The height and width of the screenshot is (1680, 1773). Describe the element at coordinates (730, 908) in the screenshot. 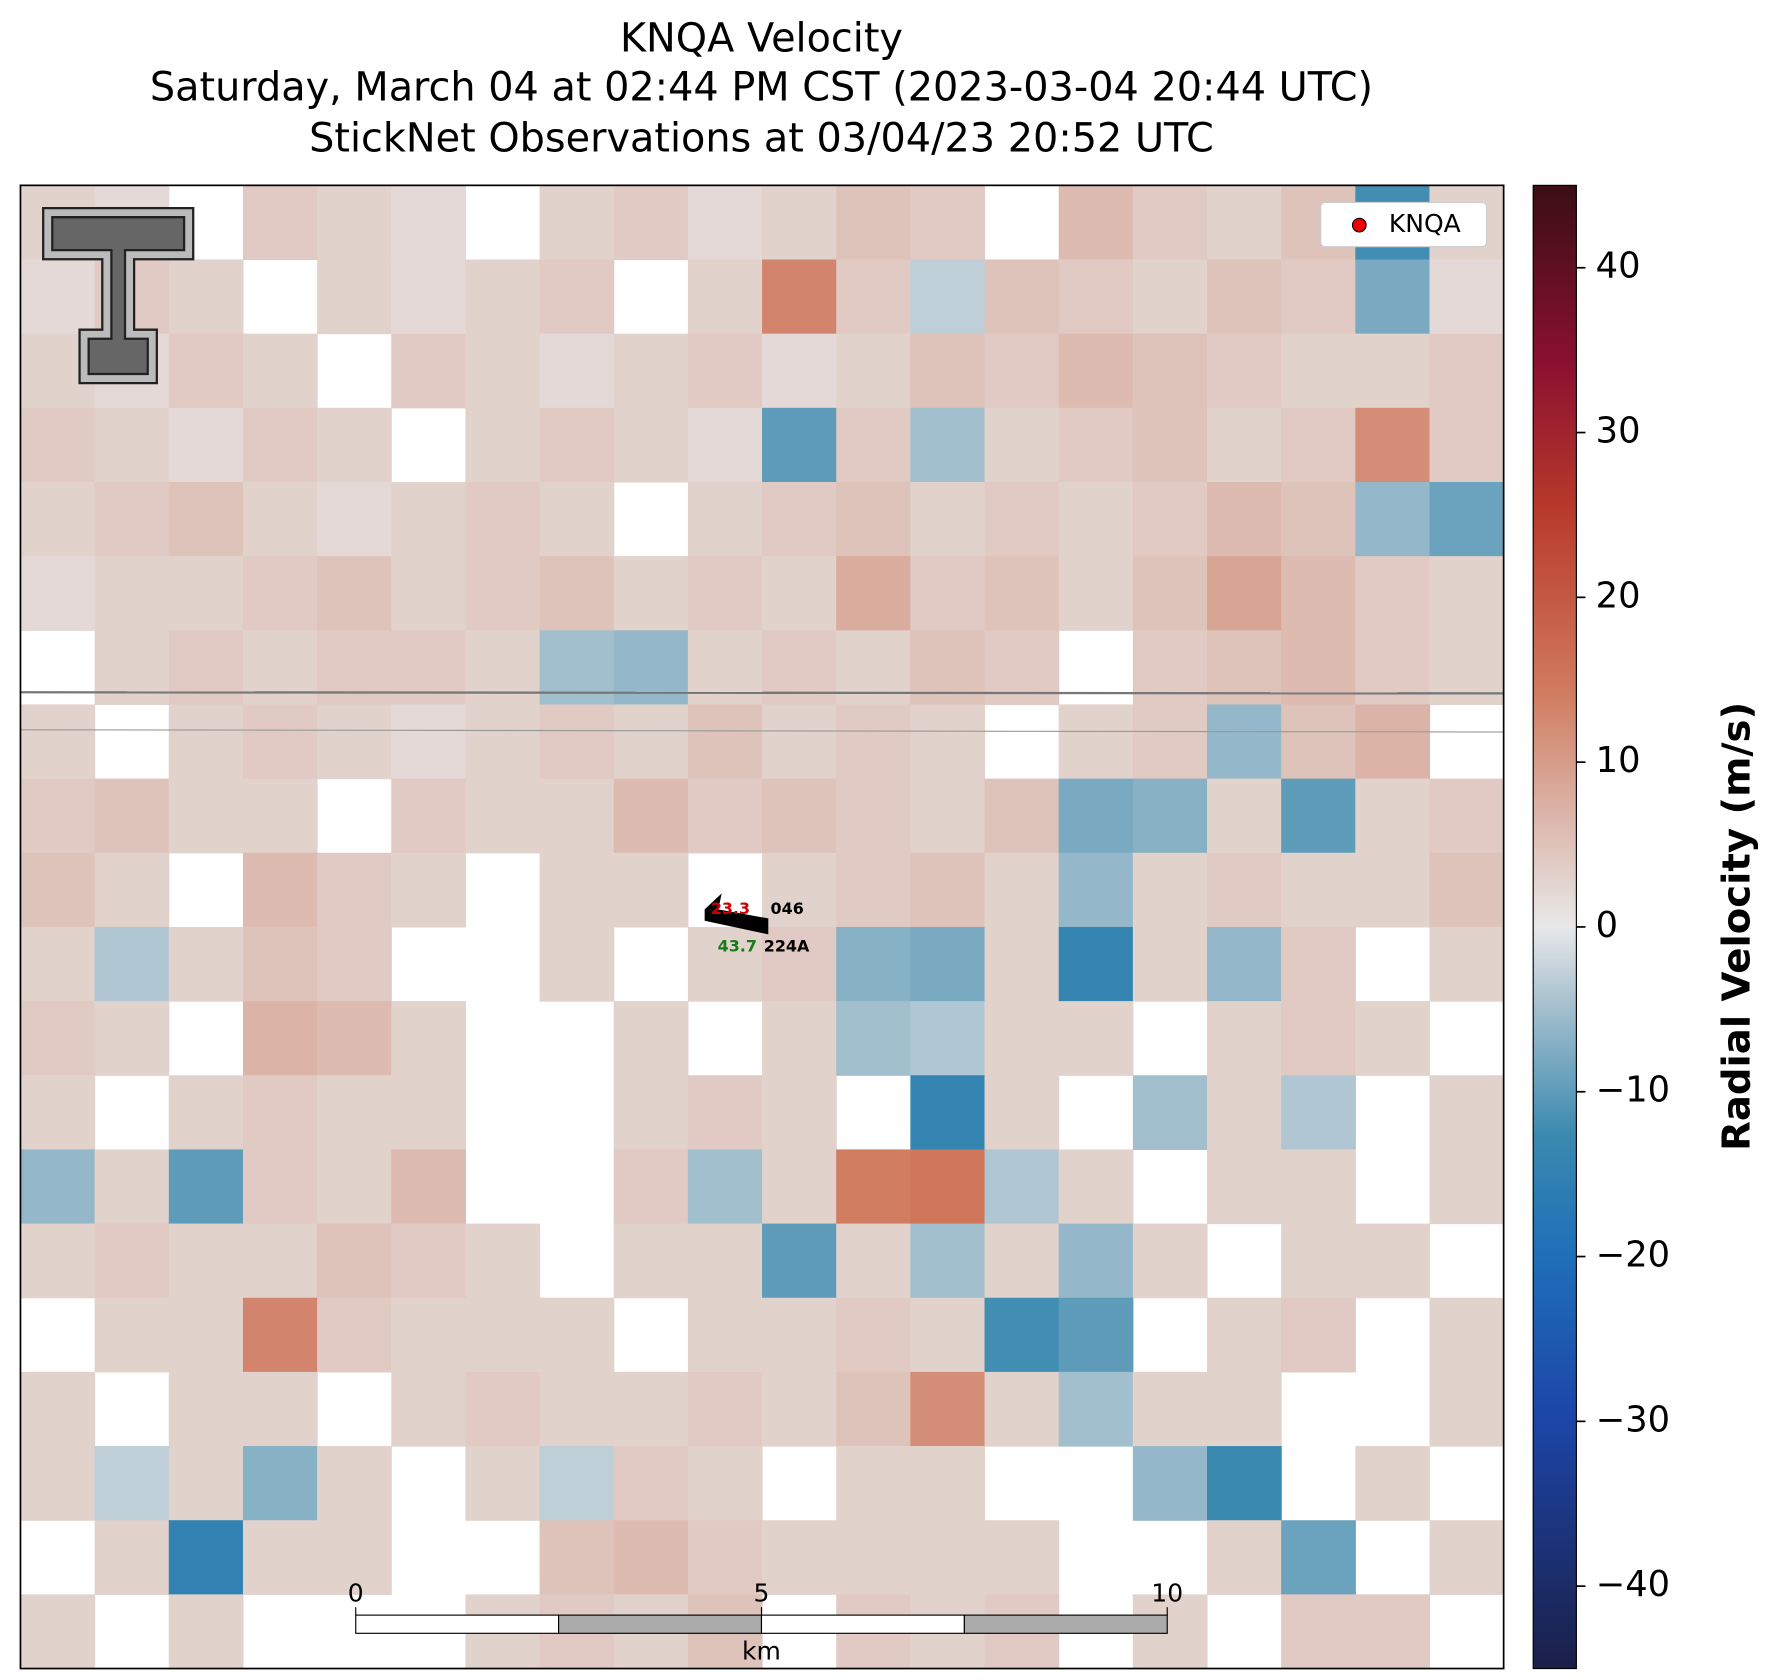

I see `temperature: 23.3` at that location.